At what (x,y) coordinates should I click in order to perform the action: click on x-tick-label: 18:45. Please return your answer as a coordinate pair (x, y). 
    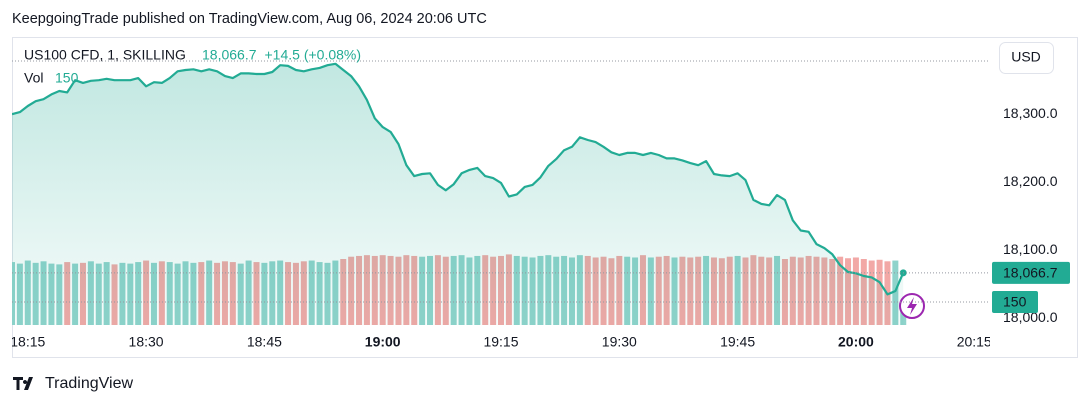
    Looking at the image, I should click on (264, 342).